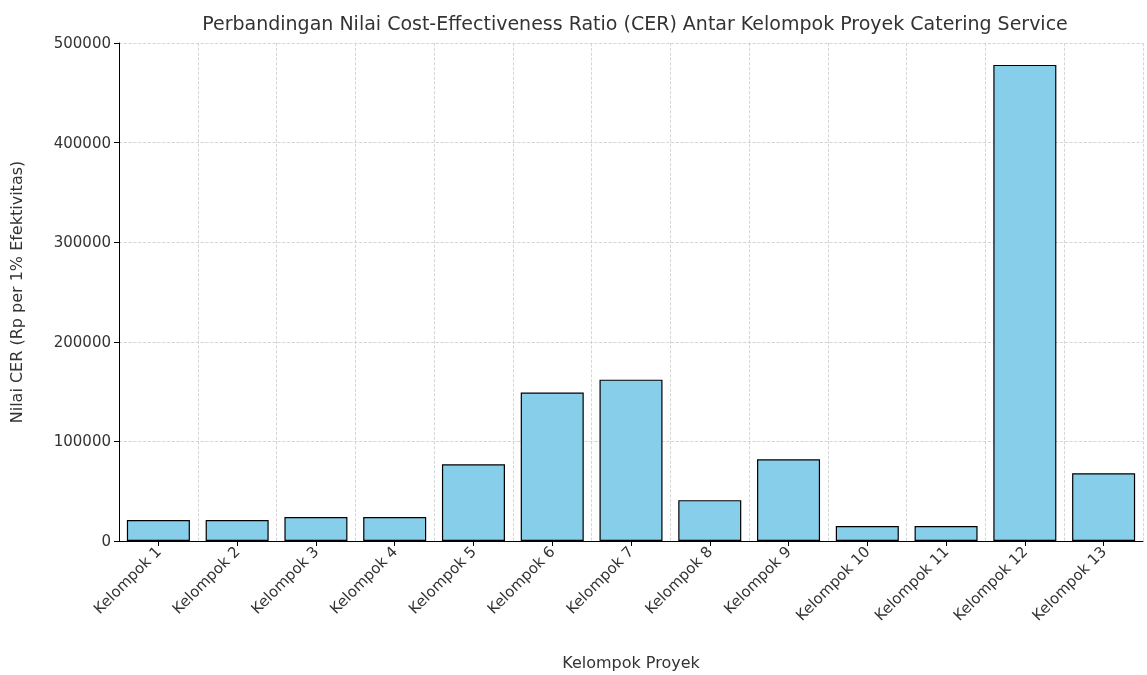  Describe the element at coordinates (82, 43) in the screenshot. I see `y-tick-label: 500000` at that location.